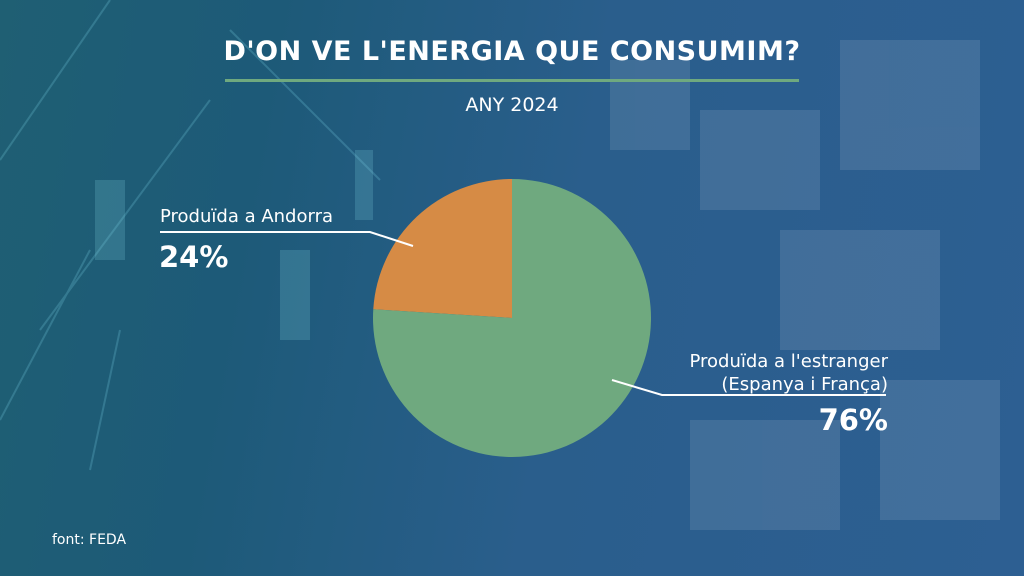 Image resolution: width=1024 pixels, height=576 pixels. Describe the element at coordinates (89, 540) in the screenshot. I see `source-note: font: FEDA` at that location.